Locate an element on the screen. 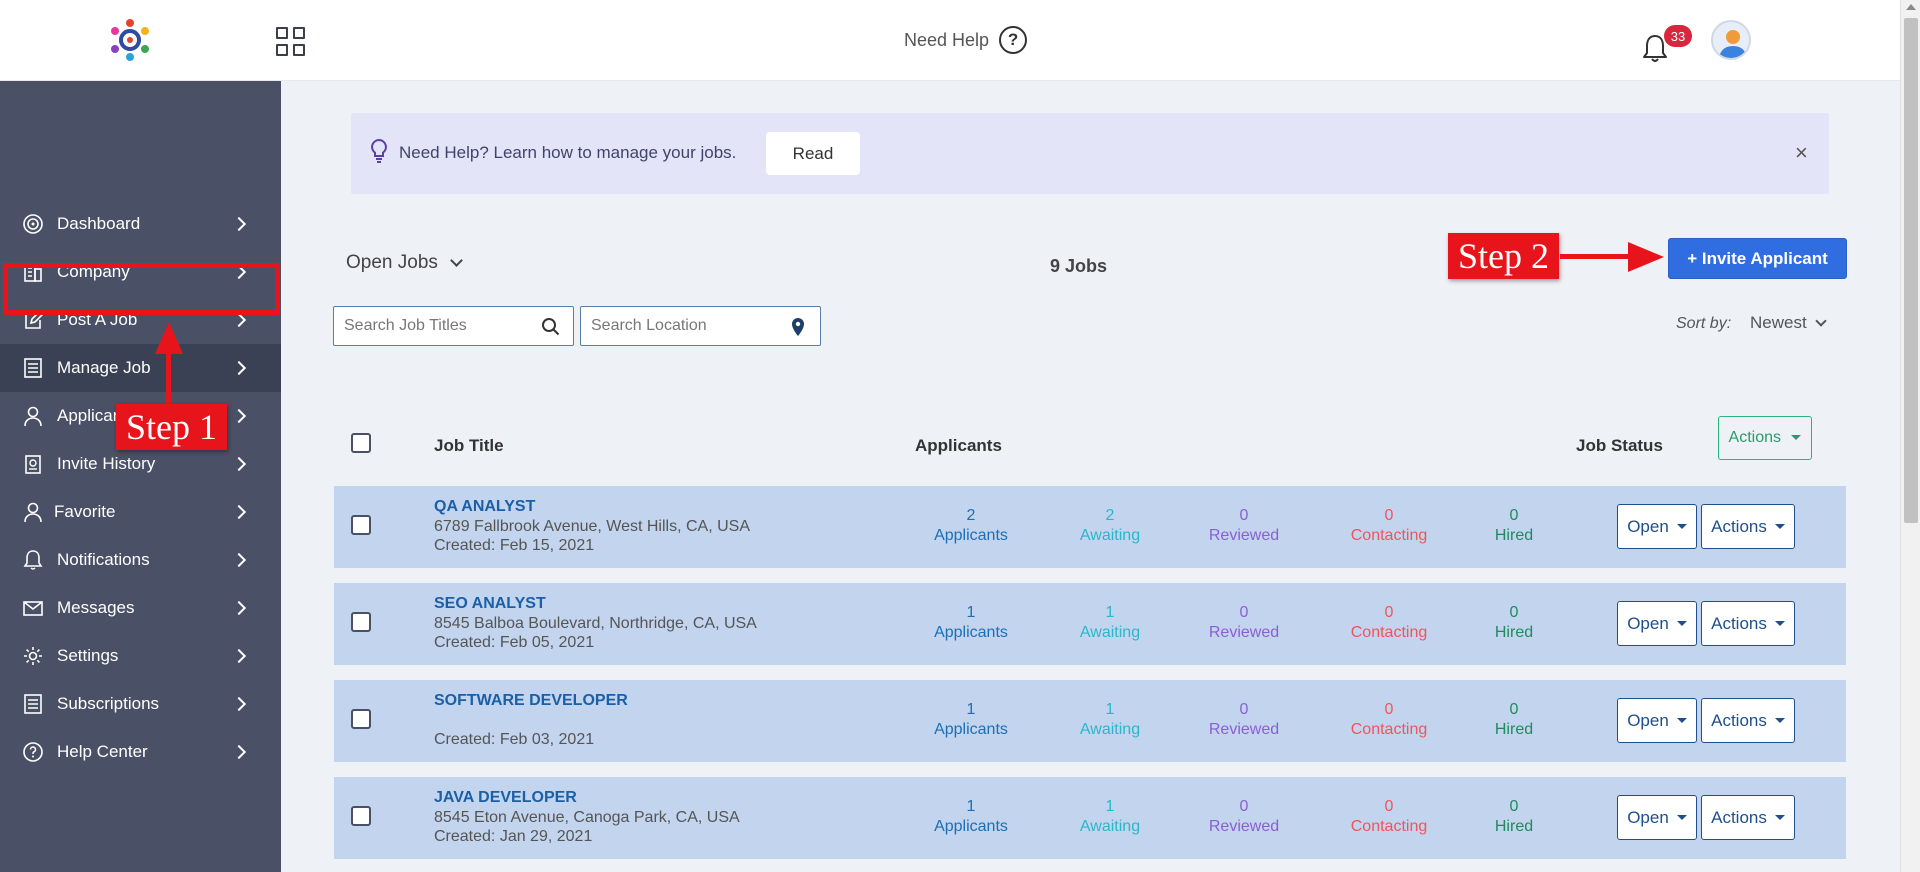 Image resolution: width=1920 pixels, height=872 pixels. applicants-stat: 2 Applicants is located at coordinates (971, 526).